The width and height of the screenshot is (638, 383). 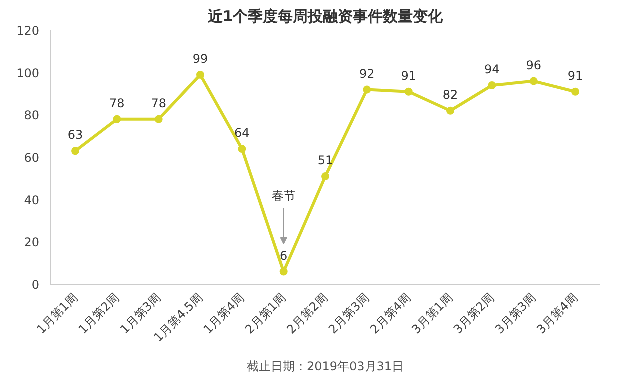 What do you see at coordinates (284, 196) in the screenshot?
I see `annotation: 春节` at bounding box center [284, 196].